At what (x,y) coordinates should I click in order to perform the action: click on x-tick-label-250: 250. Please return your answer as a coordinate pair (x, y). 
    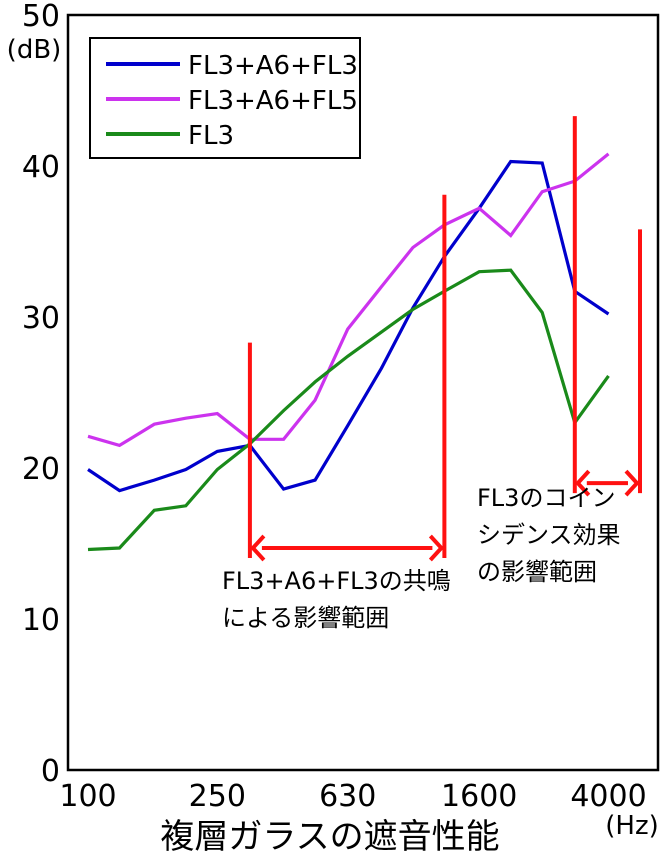
    Looking at the image, I should click on (217, 796).